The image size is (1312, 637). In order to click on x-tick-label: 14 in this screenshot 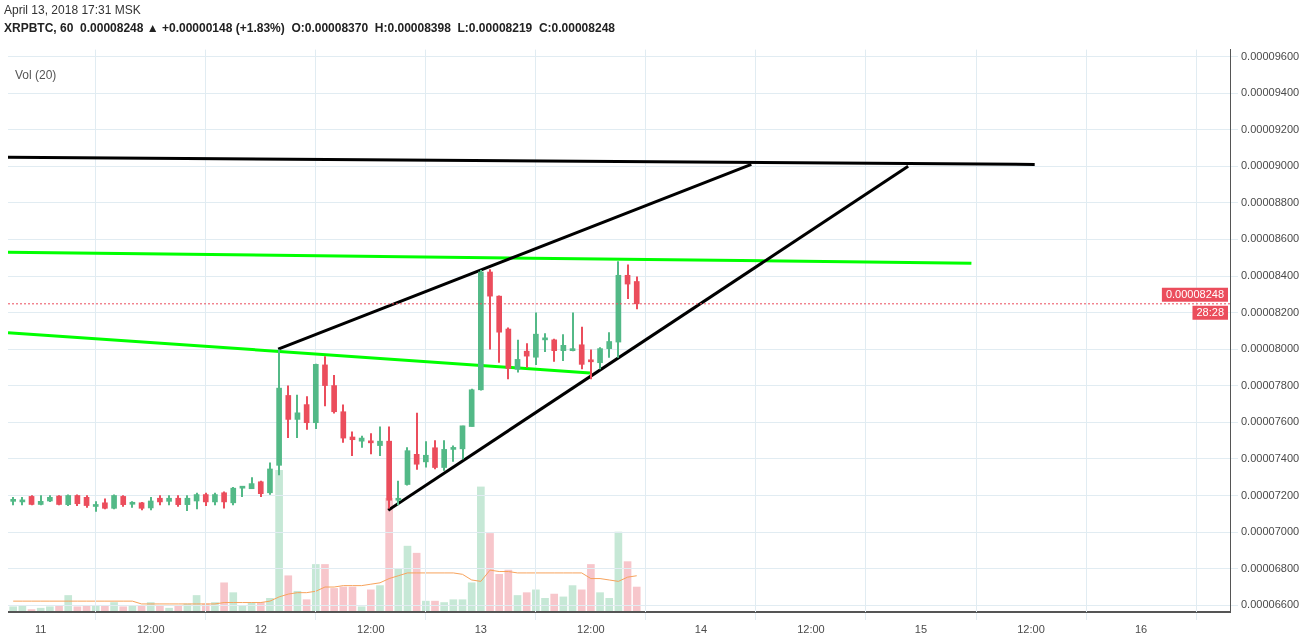, I will do `click(701, 628)`.